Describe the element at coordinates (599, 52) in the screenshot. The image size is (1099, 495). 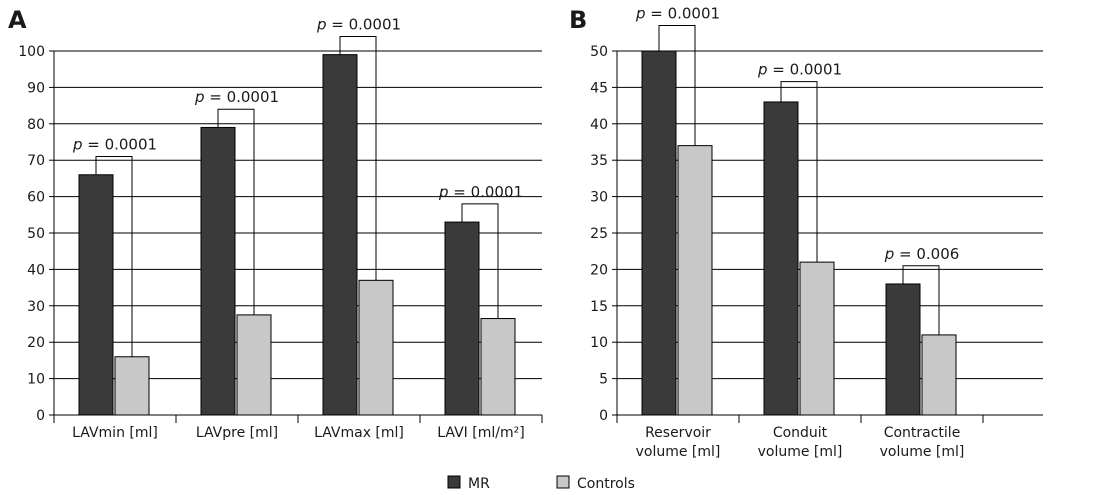
I see `ytick-label-b-10: 50` at that location.